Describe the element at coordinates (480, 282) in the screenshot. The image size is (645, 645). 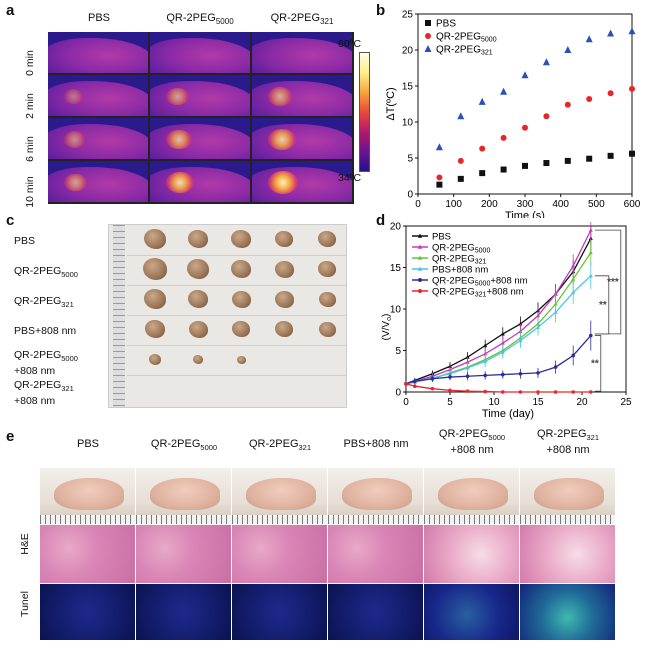
I see `legend-entry: QR-2PEG5000+808 nm` at that location.